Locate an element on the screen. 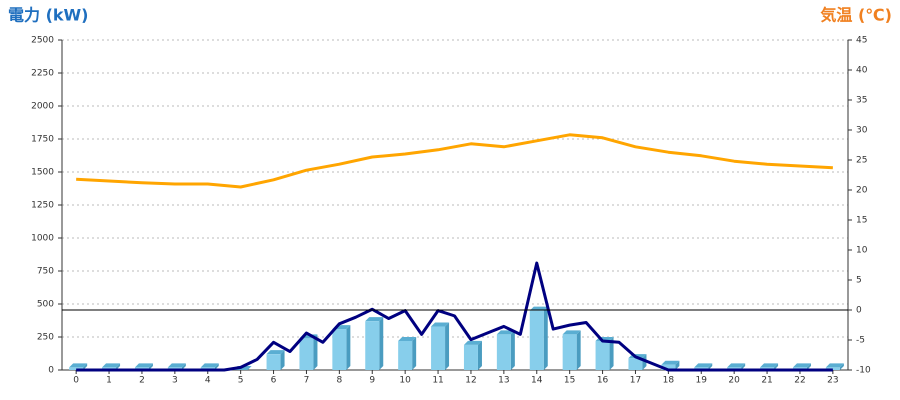 This screenshot has width=900, height=400. y-tick-label: 2000 is located at coordinates (42, 107).